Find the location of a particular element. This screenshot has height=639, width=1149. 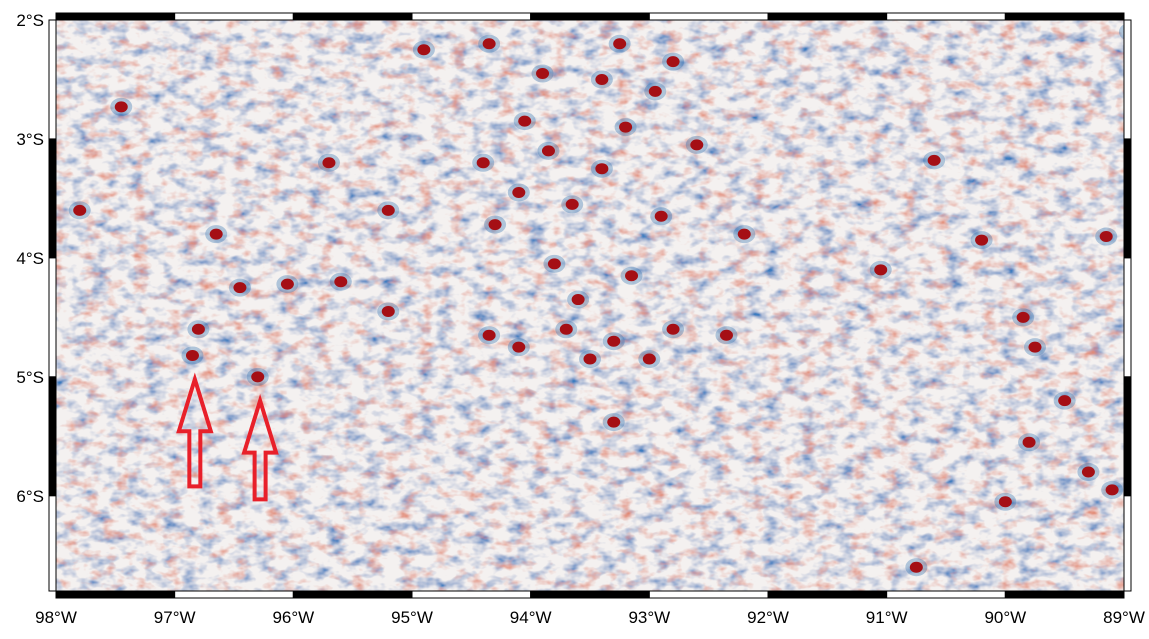

y-tick-label: 4°S is located at coordinates (30, 258).